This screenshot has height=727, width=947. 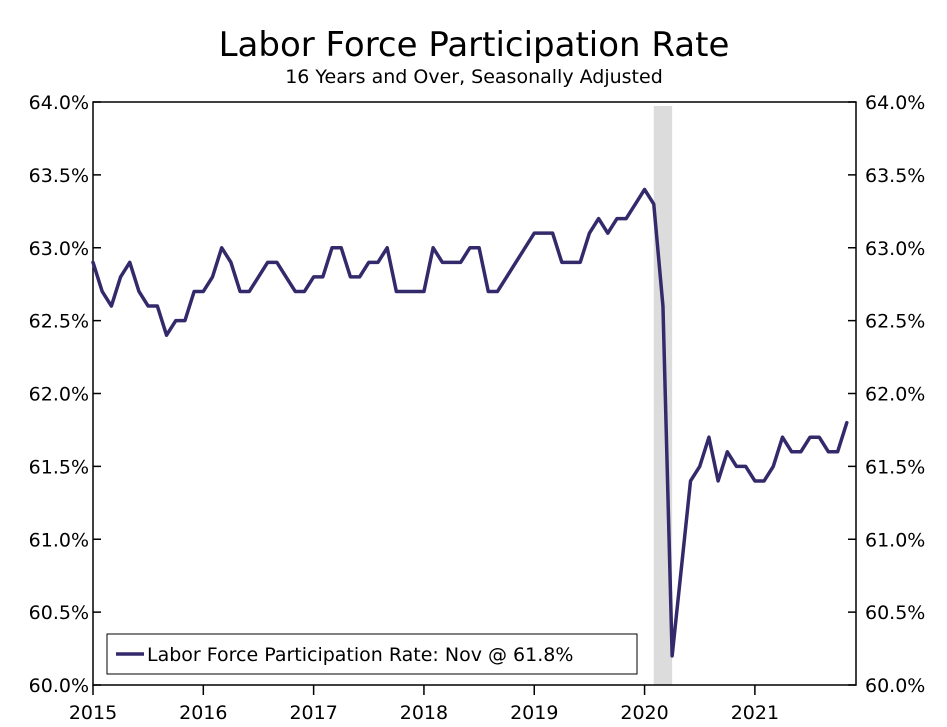 I want to click on y-tick-label-left: 61.5%, so click(x=59, y=467).